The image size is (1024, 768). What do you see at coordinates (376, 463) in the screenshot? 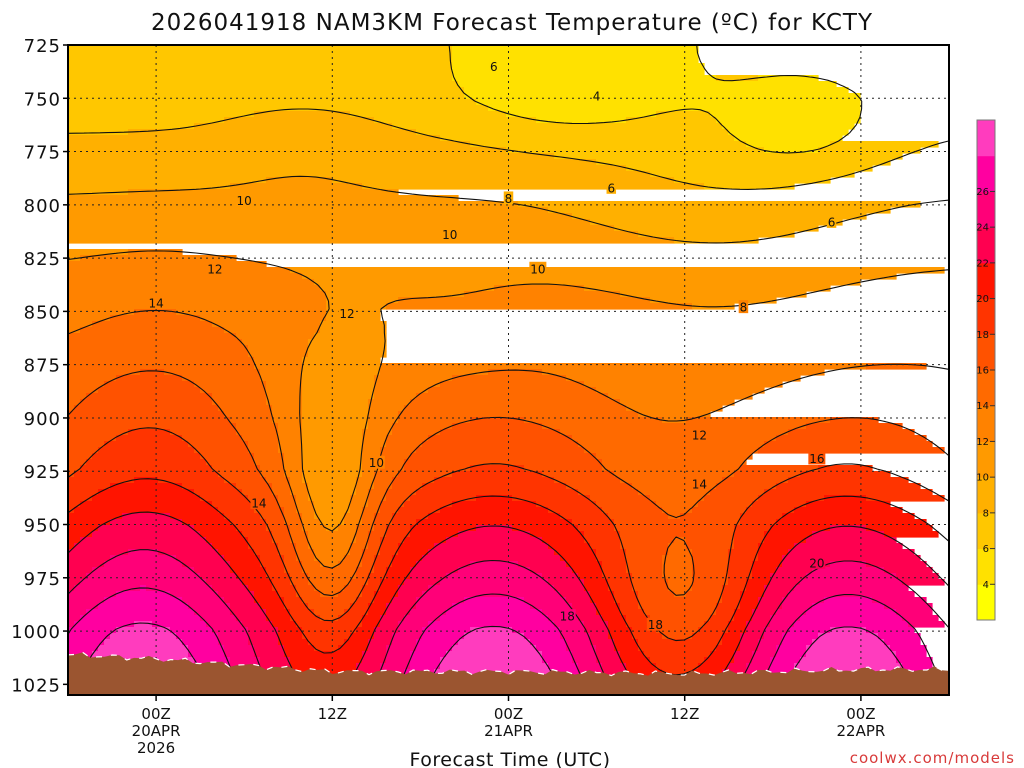
I see `contour-label: 10` at bounding box center [376, 463].